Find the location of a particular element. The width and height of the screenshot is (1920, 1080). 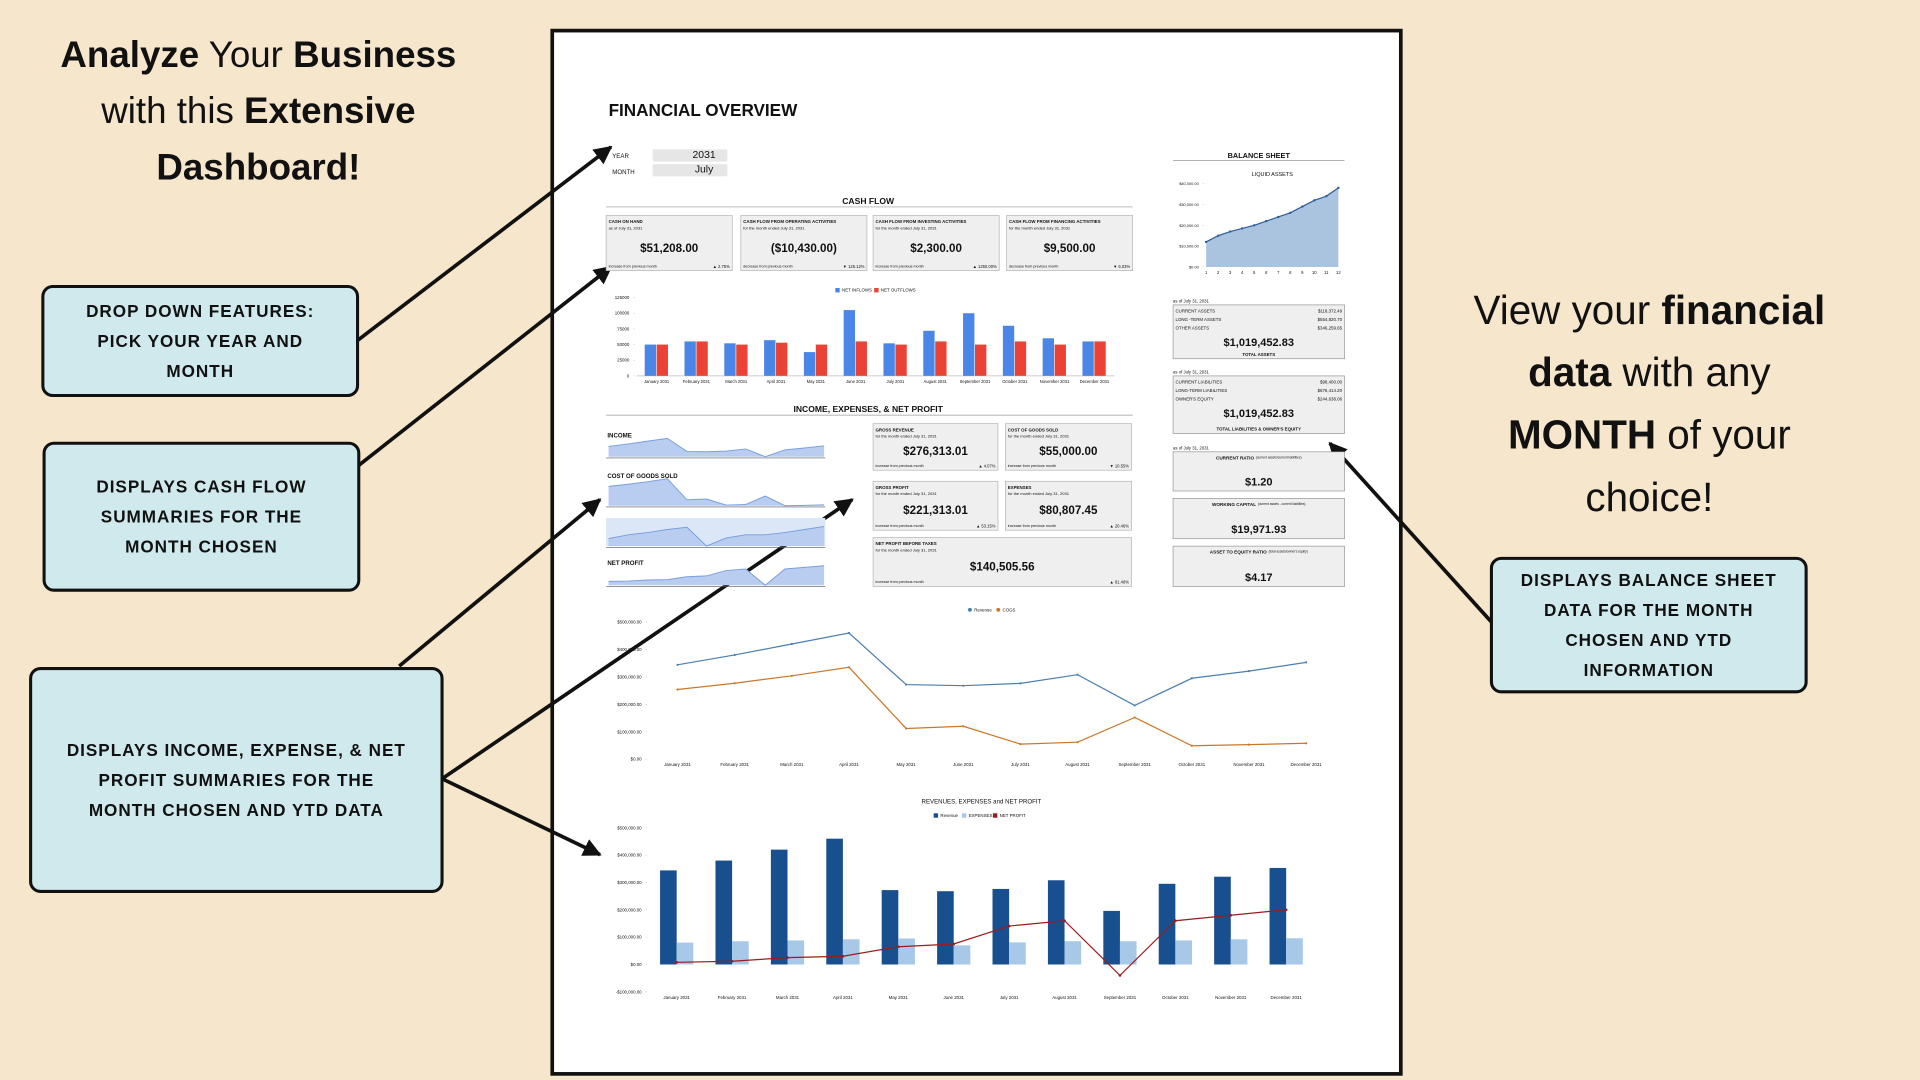

x-tick-label: May 2031 is located at coordinates (899, 997).